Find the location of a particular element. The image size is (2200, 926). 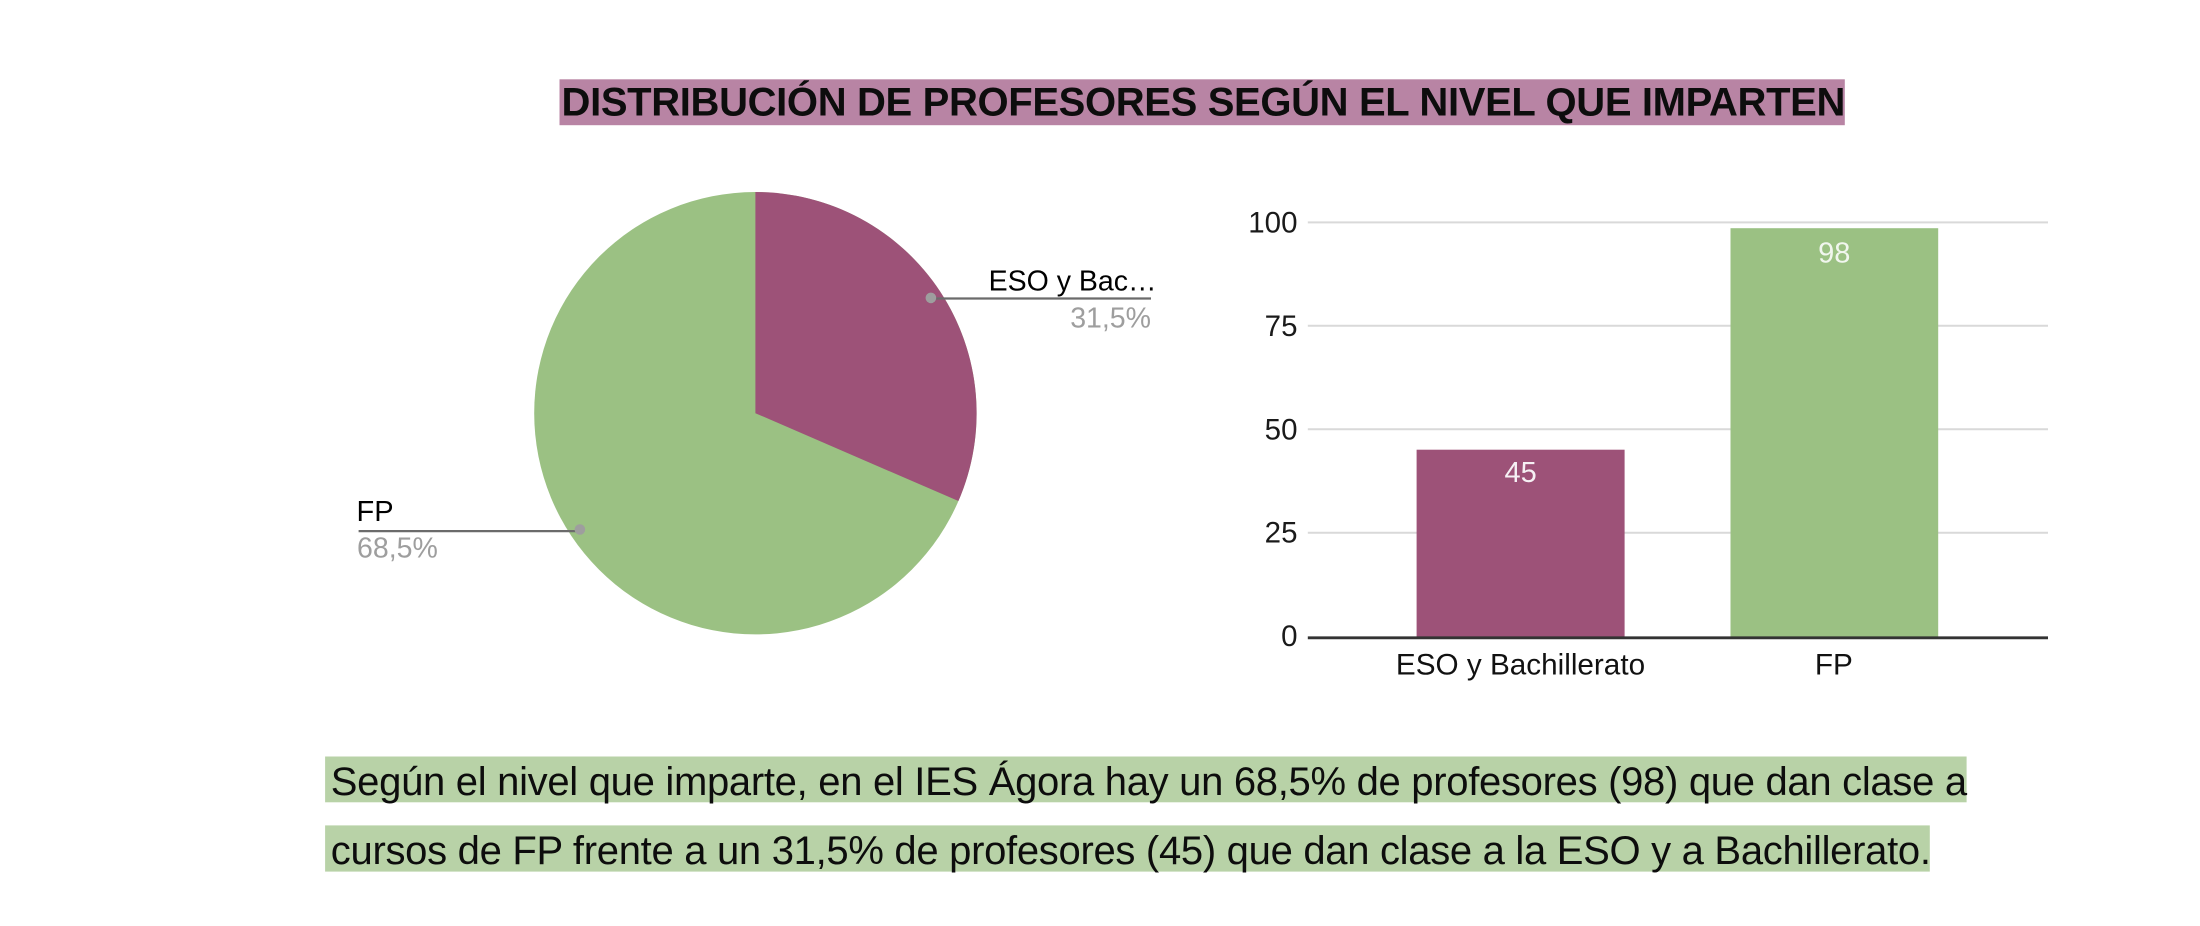

svg-text: 45 is located at coordinates (1520, 473).